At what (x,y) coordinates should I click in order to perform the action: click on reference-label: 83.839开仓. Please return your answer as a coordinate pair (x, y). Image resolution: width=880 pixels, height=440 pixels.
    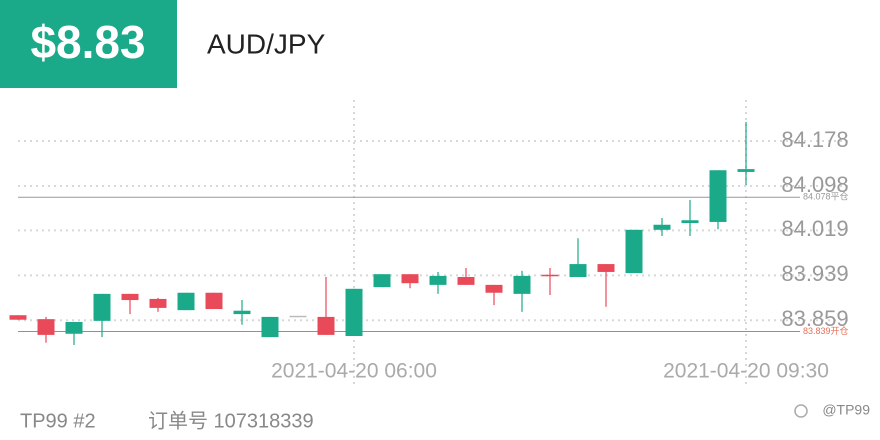
    Looking at the image, I should click on (826, 330).